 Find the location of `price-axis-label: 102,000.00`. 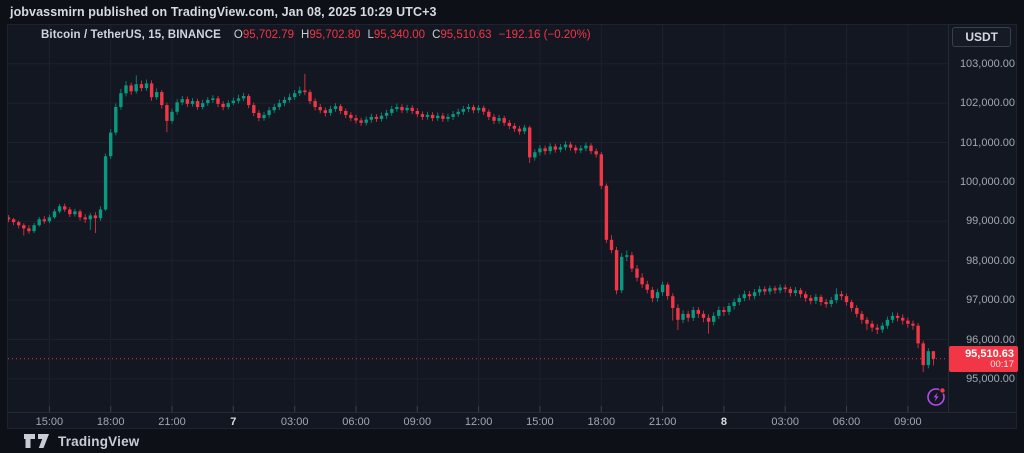

price-axis-label: 102,000.00 is located at coordinates (987, 103).